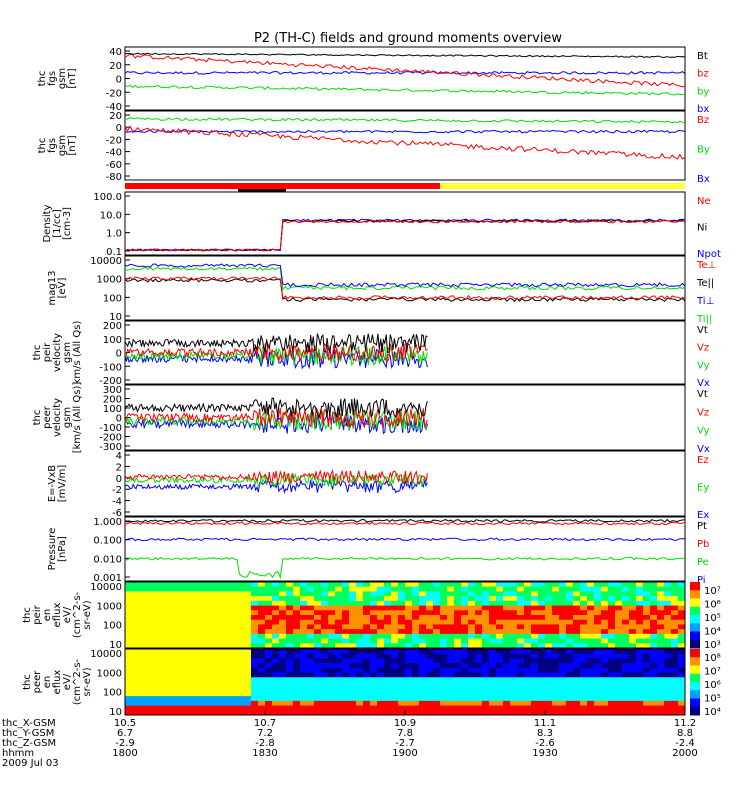 The image size is (750, 800). What do you see at coordinates (107, 522) in the screenshot?
I see `y-tick-label: 1.000` at bounding box center [107, 522].